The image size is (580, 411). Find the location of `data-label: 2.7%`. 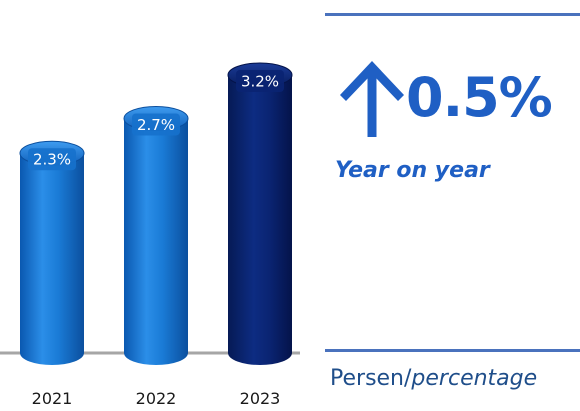

data-label: 2.7% is located at coordinates (156, 124).